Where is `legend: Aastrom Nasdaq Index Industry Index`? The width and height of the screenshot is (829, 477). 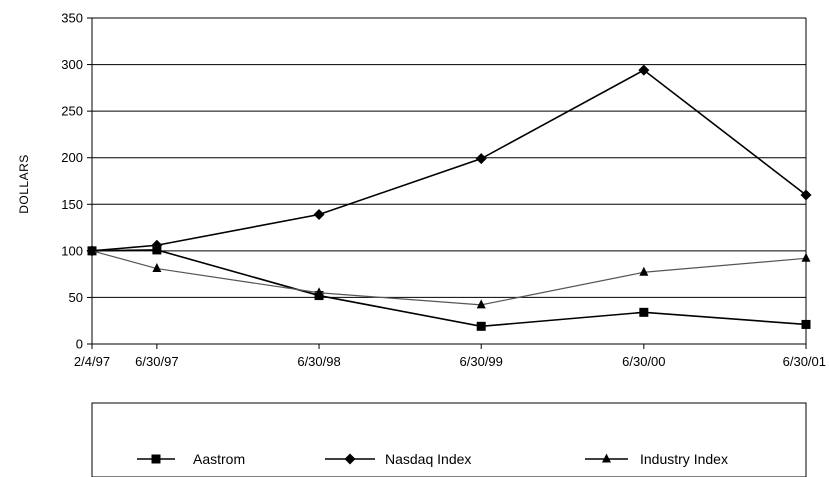
legend: Aastrom Nasdaq Index Industry Index is located at coordinates (449, 439).